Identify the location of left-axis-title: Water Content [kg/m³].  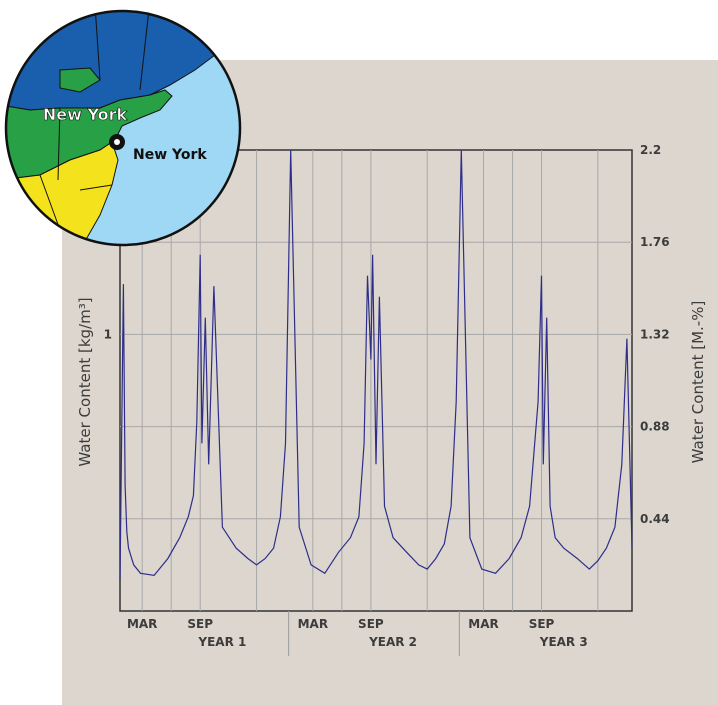
(85, 381).